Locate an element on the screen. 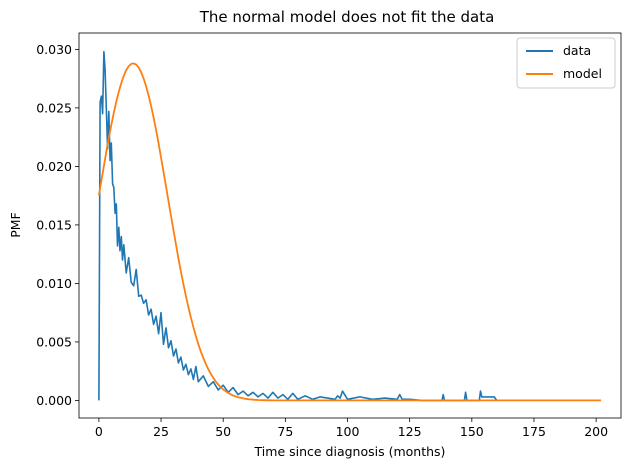  y-tick-label: 0.010 is located at coordinates (54, 283).